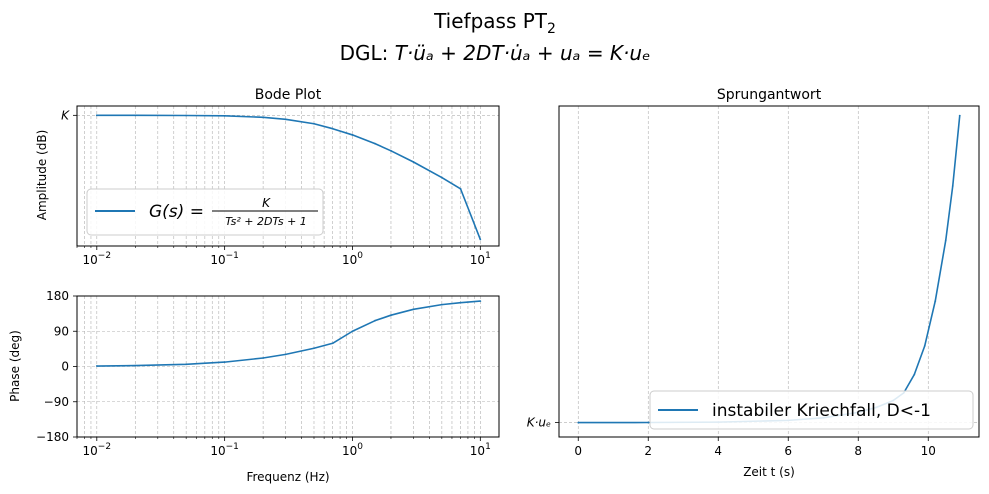  What do you see at coordinates (928, 451) in the screenshot?
I see `x-tick-label: 10` at bounding box center [928, 451].